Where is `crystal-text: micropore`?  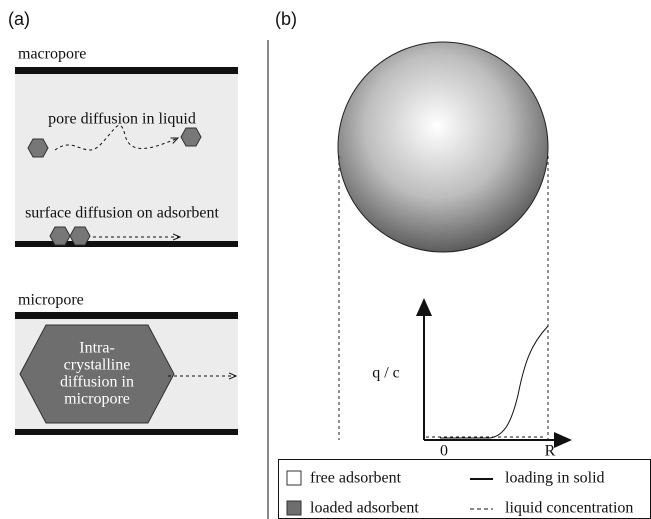
crystal-text: micropore is located at coordinates (97, 399).